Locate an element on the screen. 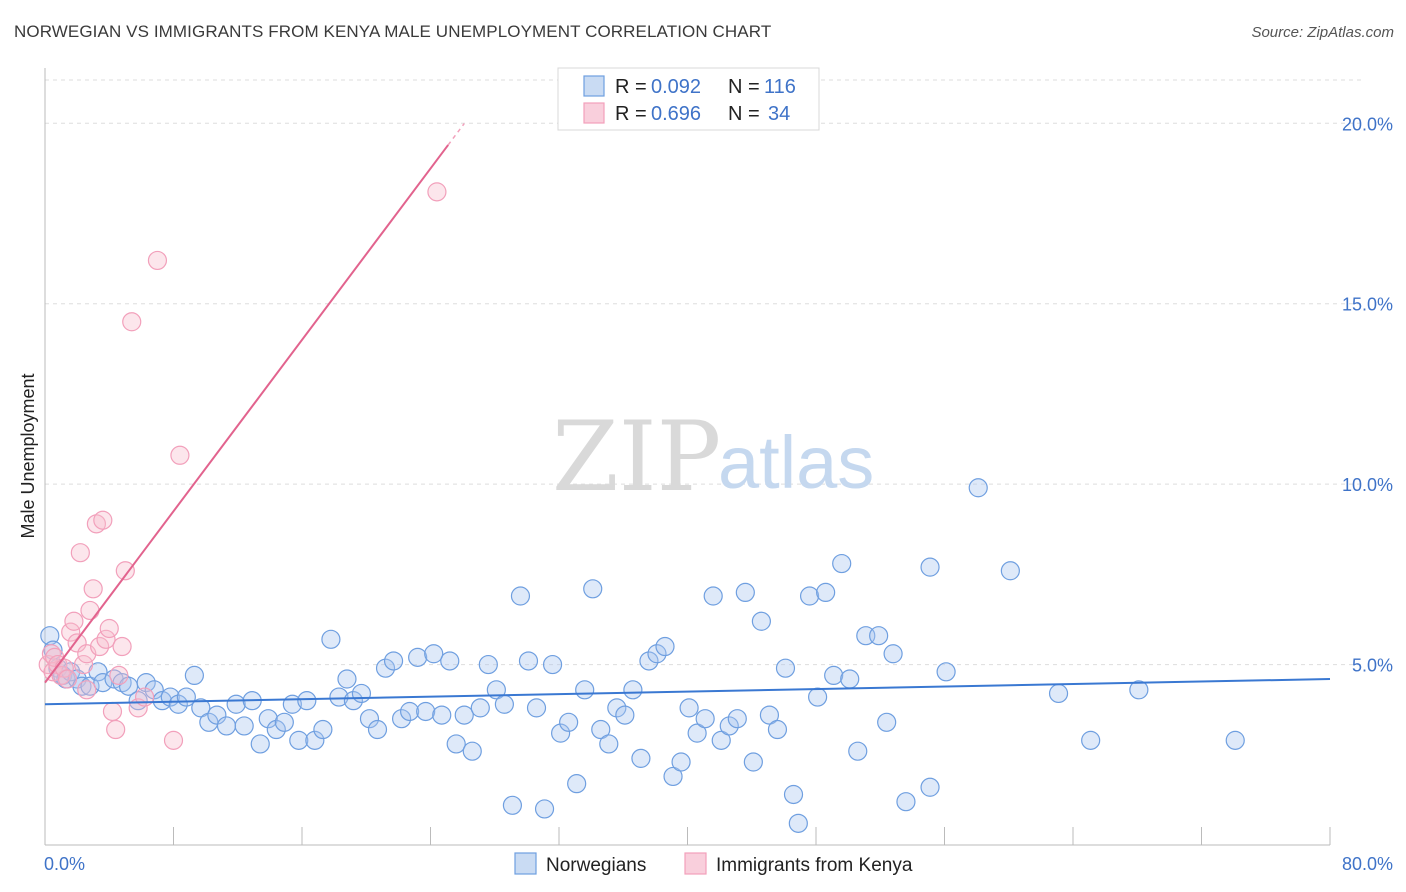 This screenshot has width=1406, height=892. legend-label-norwegians: Norwegians is located at coordinates (596, 865).